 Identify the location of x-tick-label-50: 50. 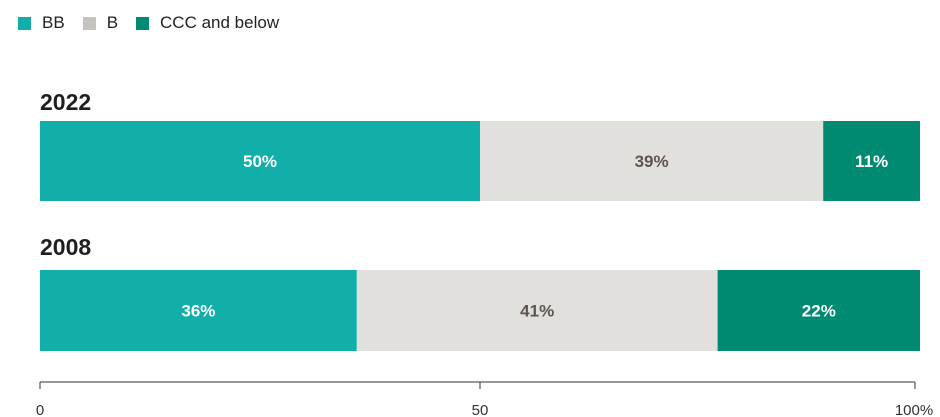
(480, 409).